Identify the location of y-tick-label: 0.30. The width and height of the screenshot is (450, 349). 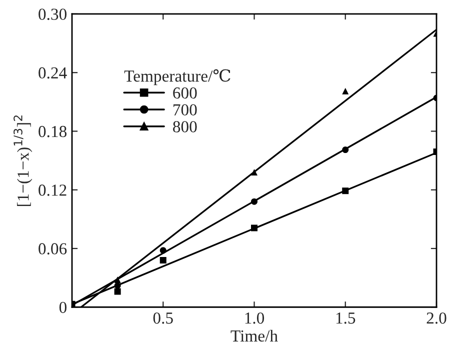
(52, 14).